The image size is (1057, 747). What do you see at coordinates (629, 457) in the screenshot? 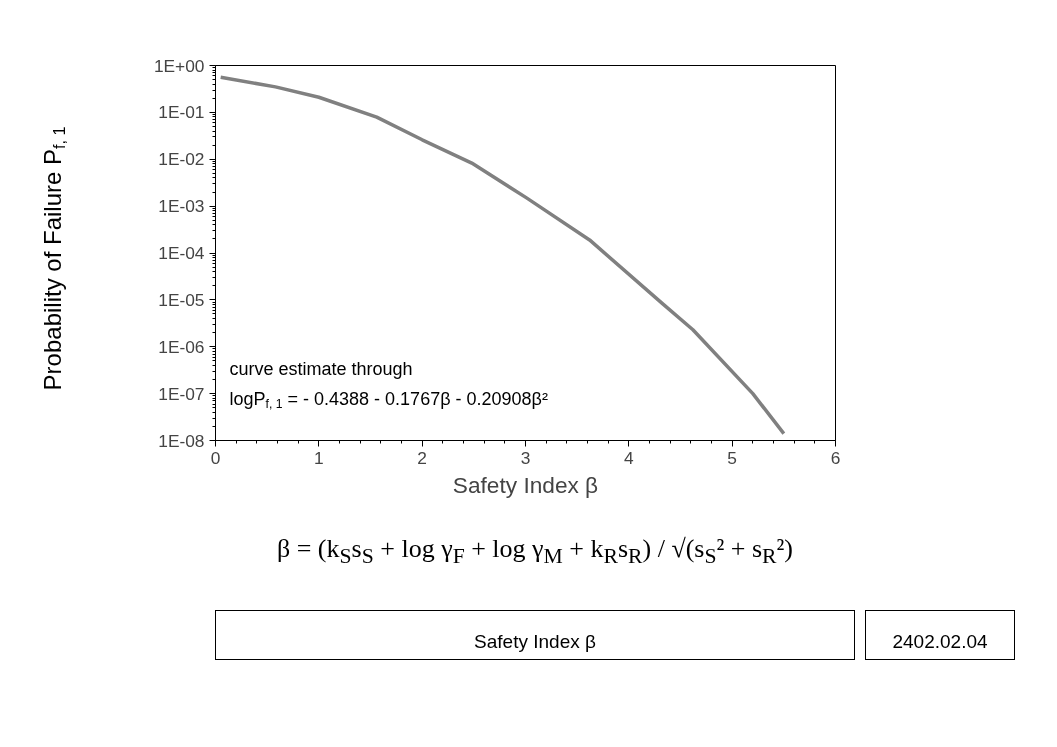
I see `x-tick-label: 4` at bounding box center [629, 457].